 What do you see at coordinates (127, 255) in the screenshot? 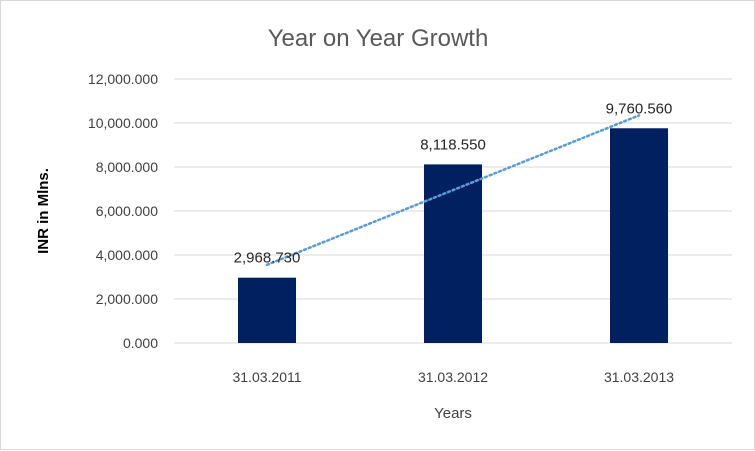
I see `y-tick-label: 4,000.000` at bounding box center [127, 255].